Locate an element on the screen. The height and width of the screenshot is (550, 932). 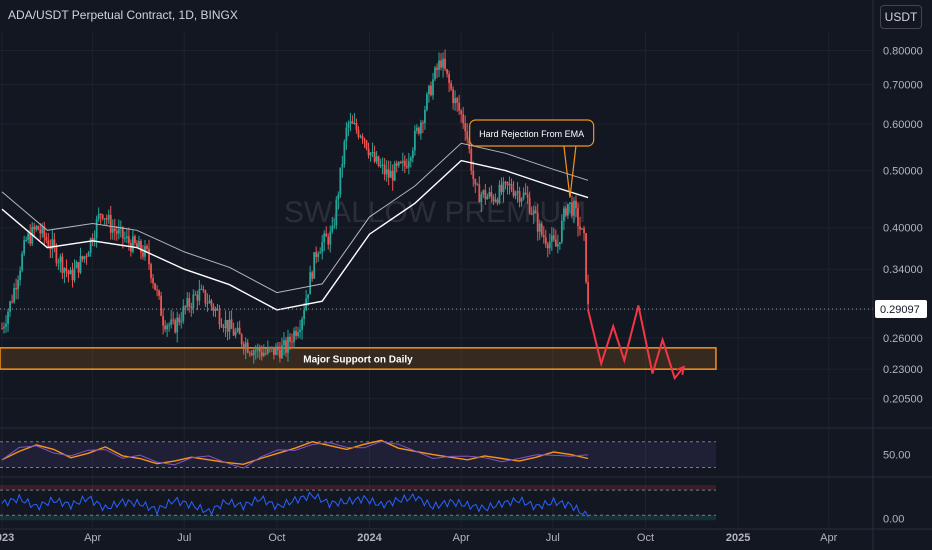
chart-title: ADA/USDT Perpetual Contract, 1D, BINGX is located at coordinates (123, 15).